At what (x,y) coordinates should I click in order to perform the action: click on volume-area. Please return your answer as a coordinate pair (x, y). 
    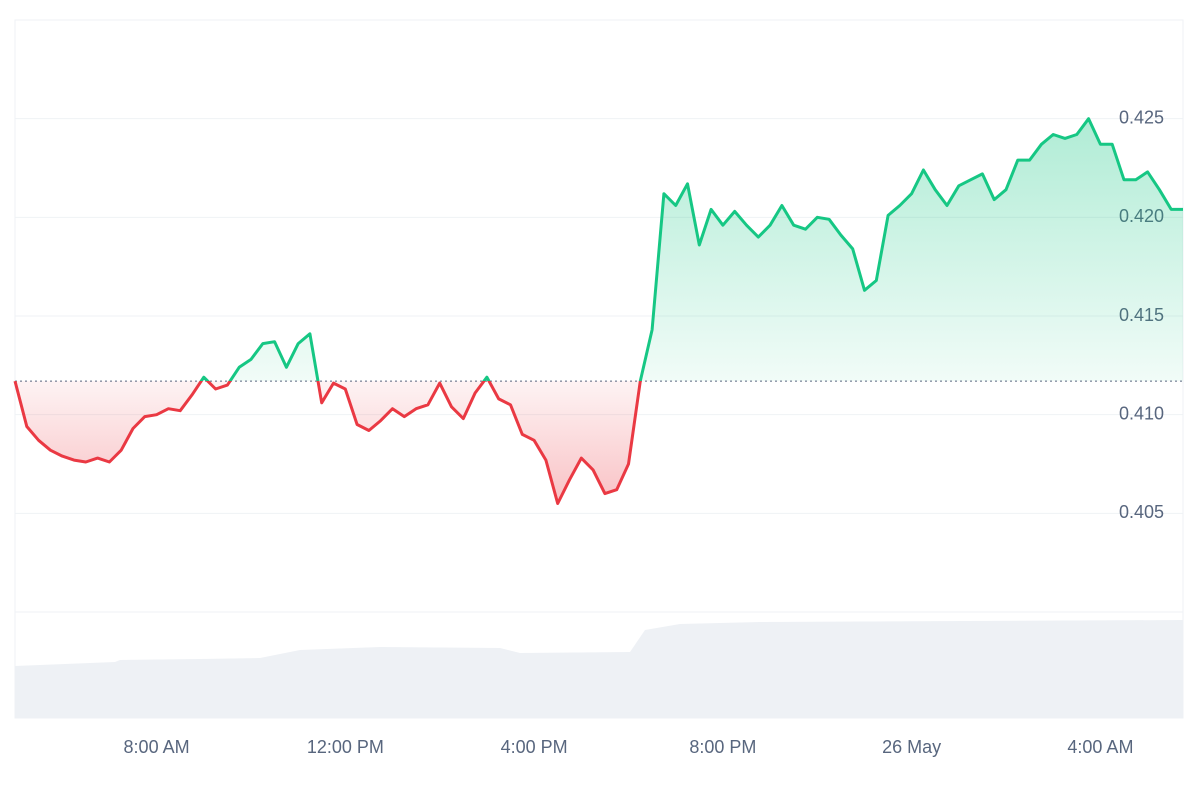
    Looking at the image, I should click on (599, 669).